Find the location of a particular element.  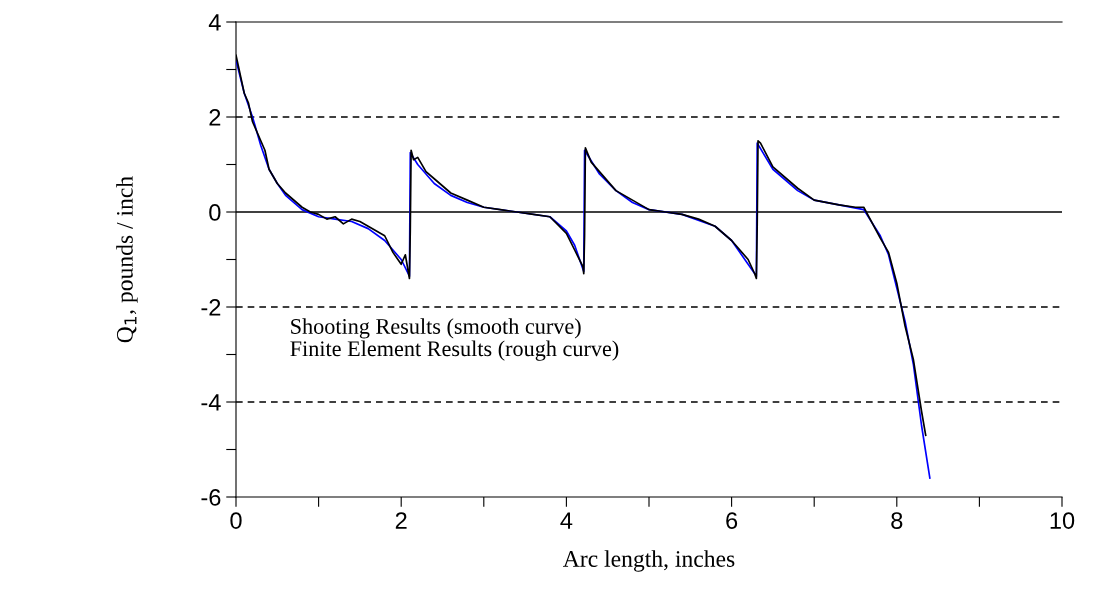

y-tick-label: 0 is located at coordinates (215, 212).